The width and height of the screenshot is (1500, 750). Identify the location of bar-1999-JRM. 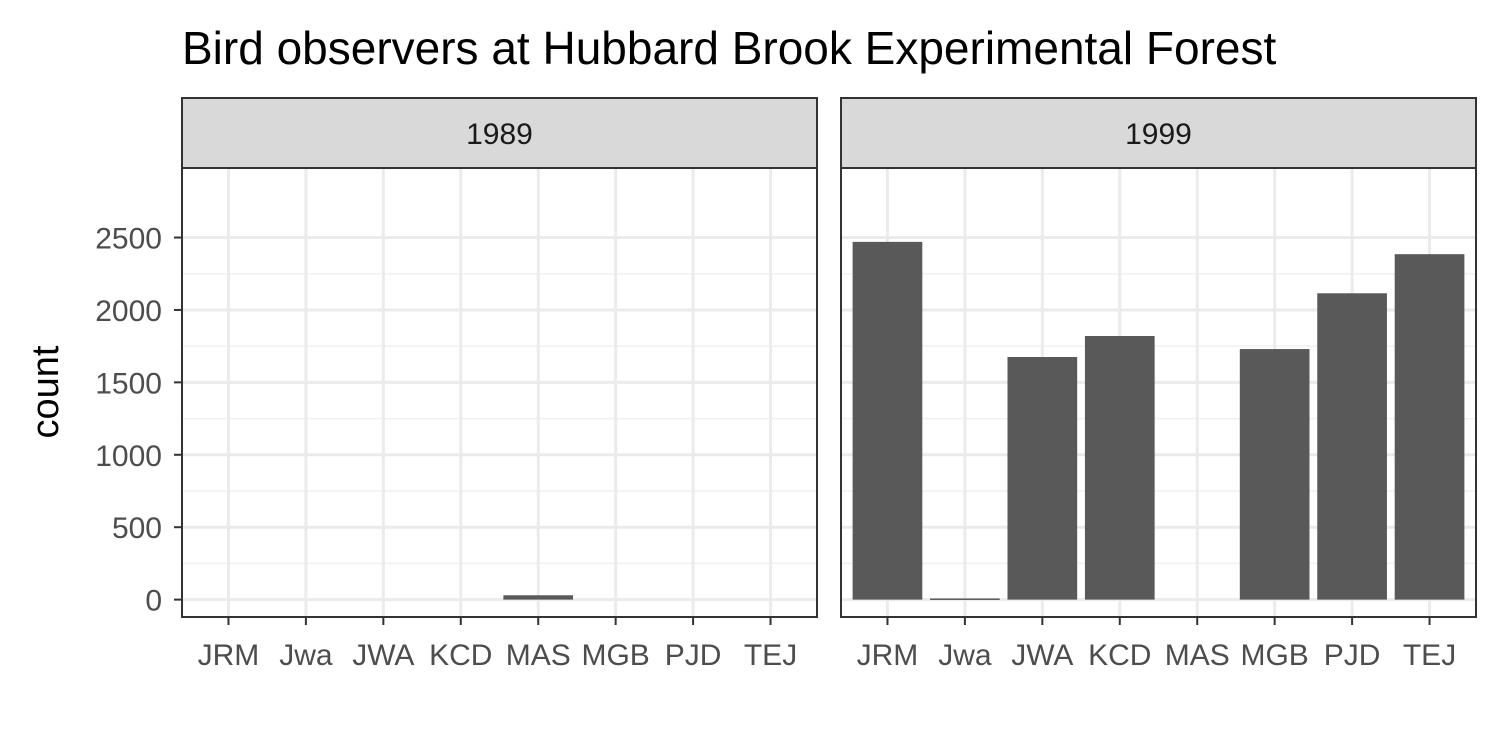
(887, 420).